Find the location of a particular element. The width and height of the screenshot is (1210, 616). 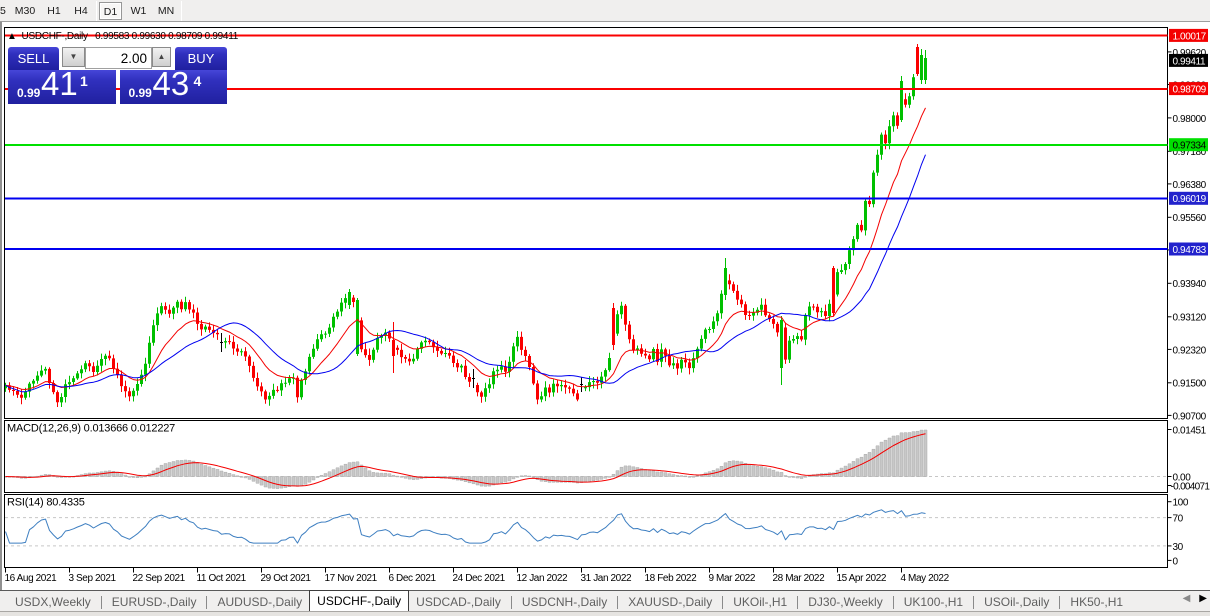

svg-text: 0.92320 is located at coordinates (1190, 350).